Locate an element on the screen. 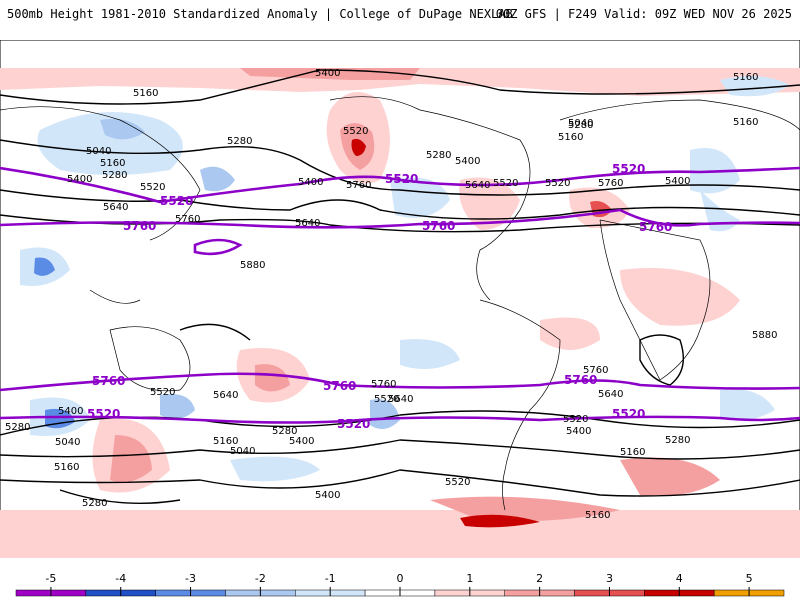 This screenshot has height=604, width=800. legend-tick-label: 4 is located at coordinates (679, 578).